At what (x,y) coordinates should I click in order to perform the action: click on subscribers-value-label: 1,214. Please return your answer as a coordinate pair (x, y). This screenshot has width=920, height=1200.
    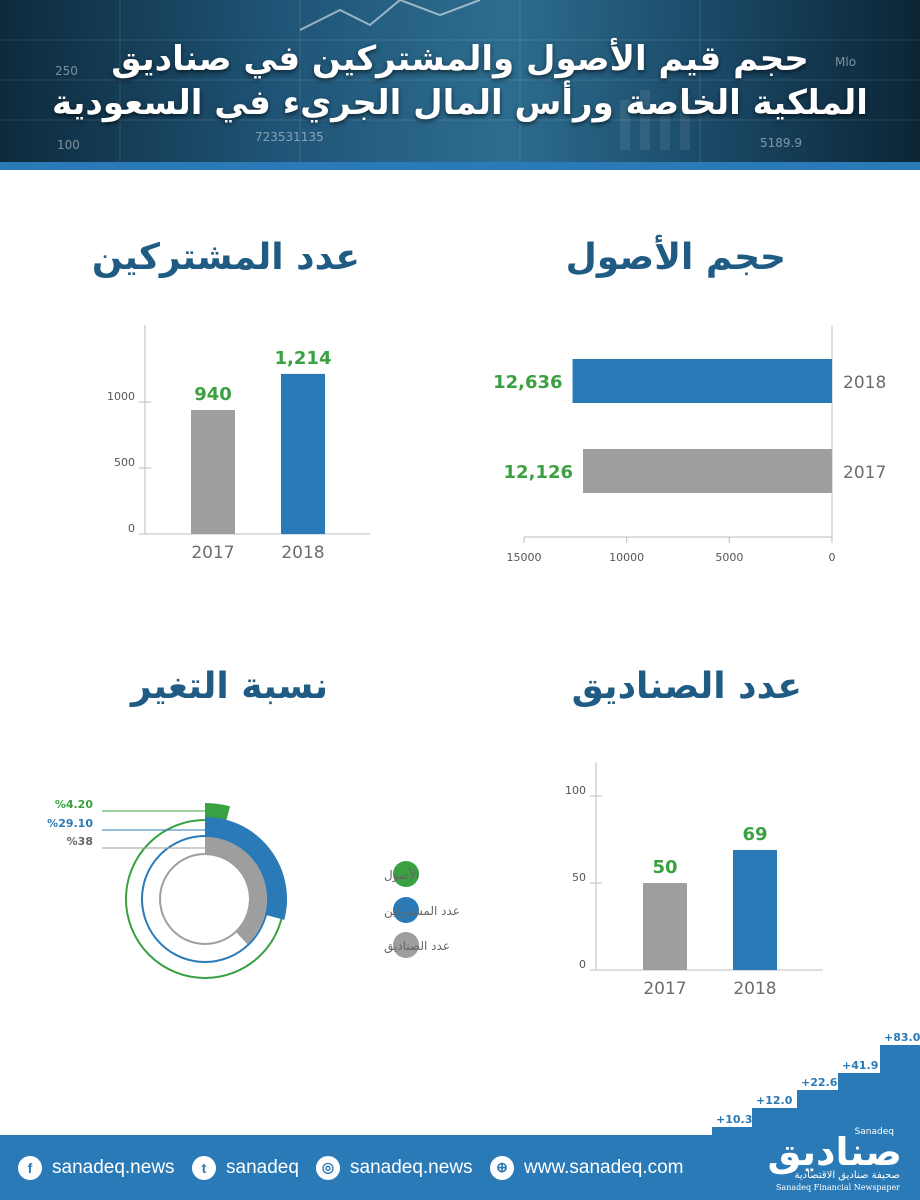
    Looking at the image, I should click on (303, 358).